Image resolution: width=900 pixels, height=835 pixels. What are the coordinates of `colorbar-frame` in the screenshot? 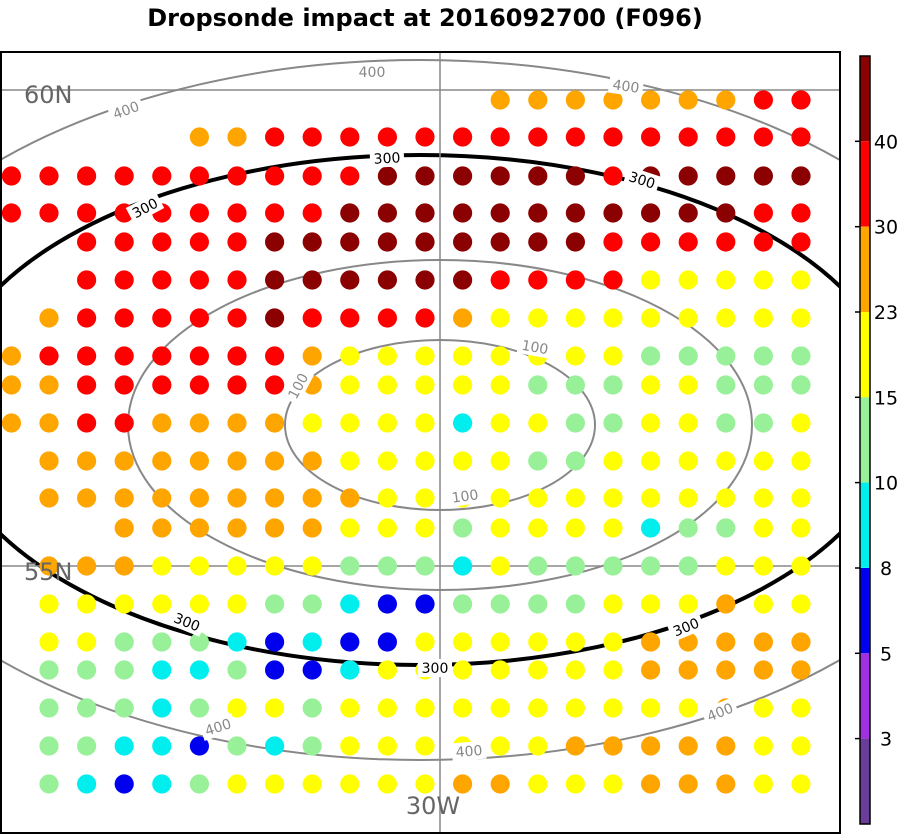 It's located at (865, 440).